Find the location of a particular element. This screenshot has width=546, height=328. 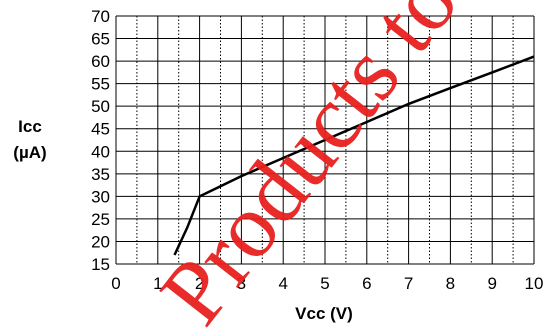

x-tick-labels: 0 1 2 3 4 5 6 7 8 9 10 is located at coordinates (327, 283).